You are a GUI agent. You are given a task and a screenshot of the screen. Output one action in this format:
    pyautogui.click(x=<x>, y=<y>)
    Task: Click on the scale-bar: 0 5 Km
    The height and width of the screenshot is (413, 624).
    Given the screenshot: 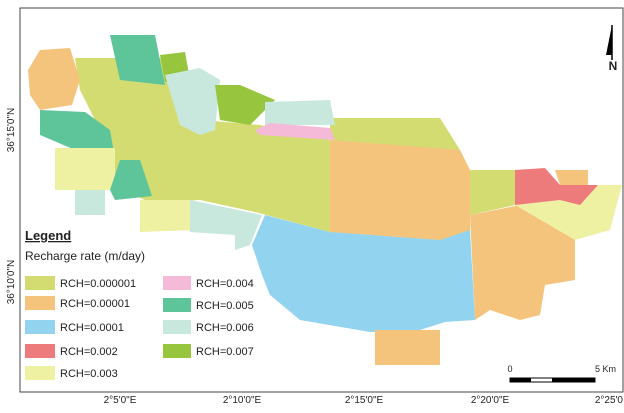 What is the action you would take?
    pyautogui.click(x=561, y=373)
    